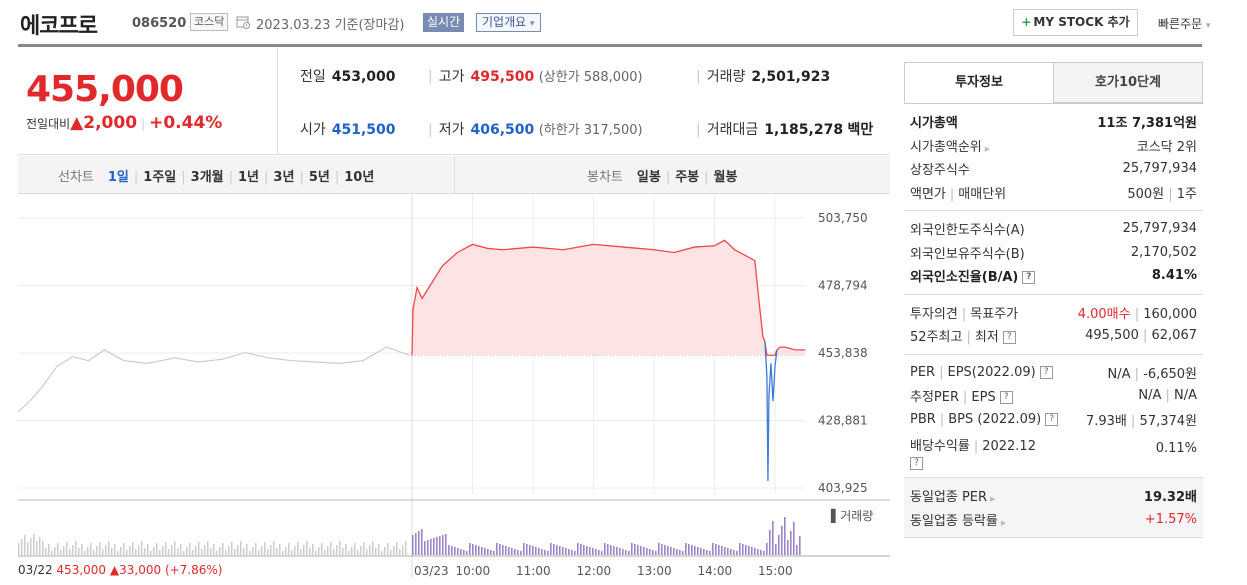 This screenshot has height=585, width=1247. What do you see at coordinates (725, 177) in the screenshot?
I see `tab-monthly: 월봉` at bounding box center [725, 177].